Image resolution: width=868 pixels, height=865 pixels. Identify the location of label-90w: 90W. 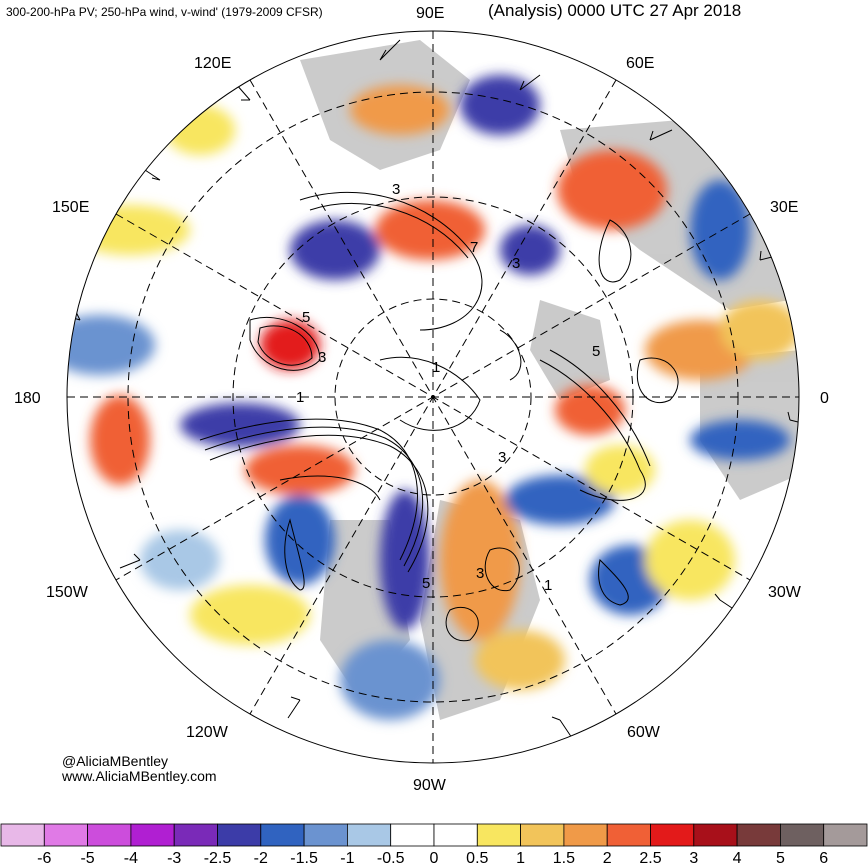
(430, 785).